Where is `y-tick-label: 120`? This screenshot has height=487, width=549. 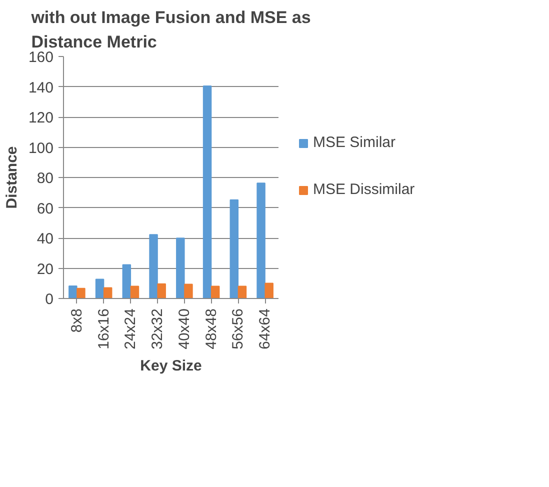 y-tick-label: 120 is located at coordinates (41, 118).